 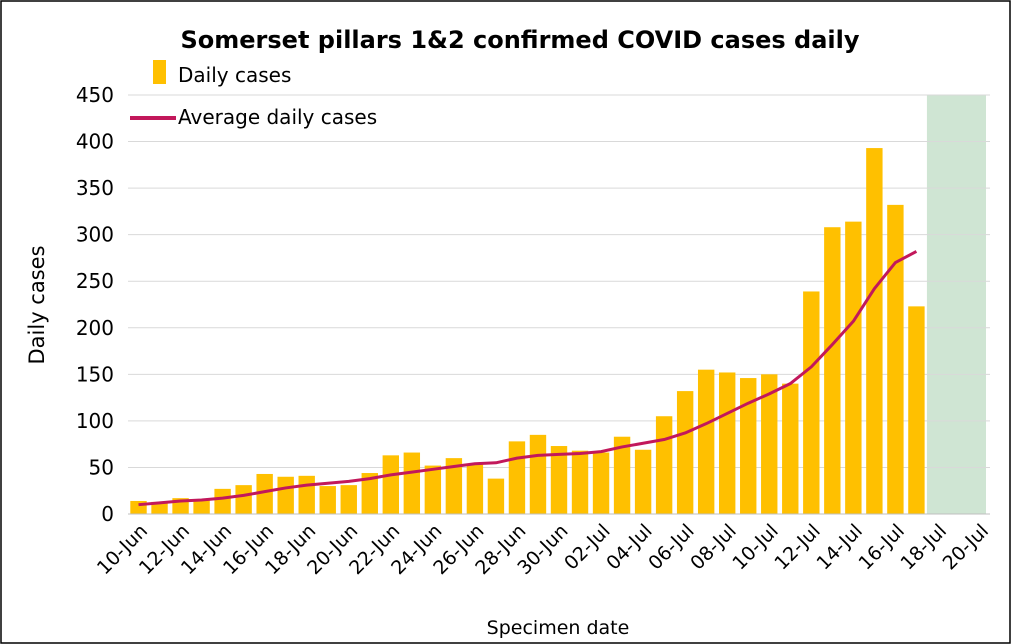 What do you see at coordinates (95, 235) in the screenshot?
I see `y-tick-label: 300` at bounding box center [95, 235].